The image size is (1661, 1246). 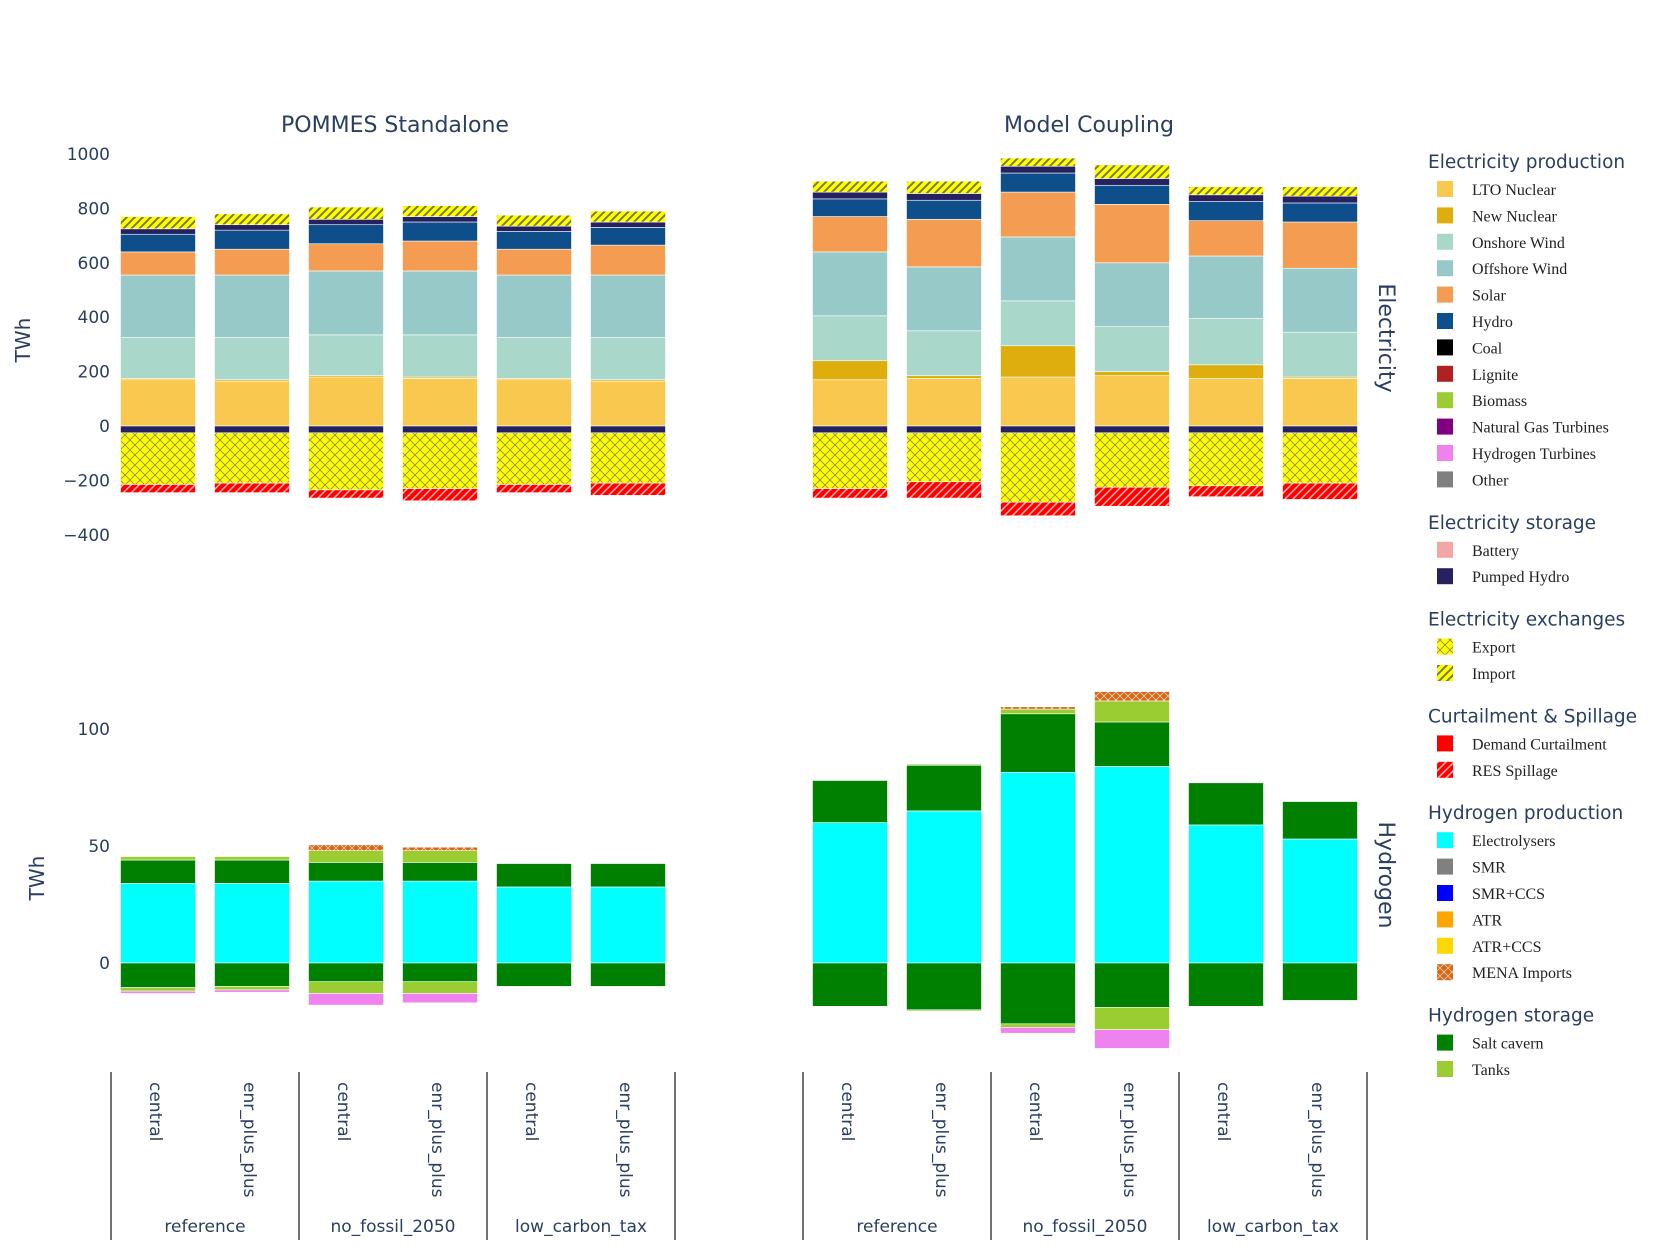 I want to click on bar-electricity-pommes-standalone-3-onshore-wind-pos, so click(x=440, y=356).